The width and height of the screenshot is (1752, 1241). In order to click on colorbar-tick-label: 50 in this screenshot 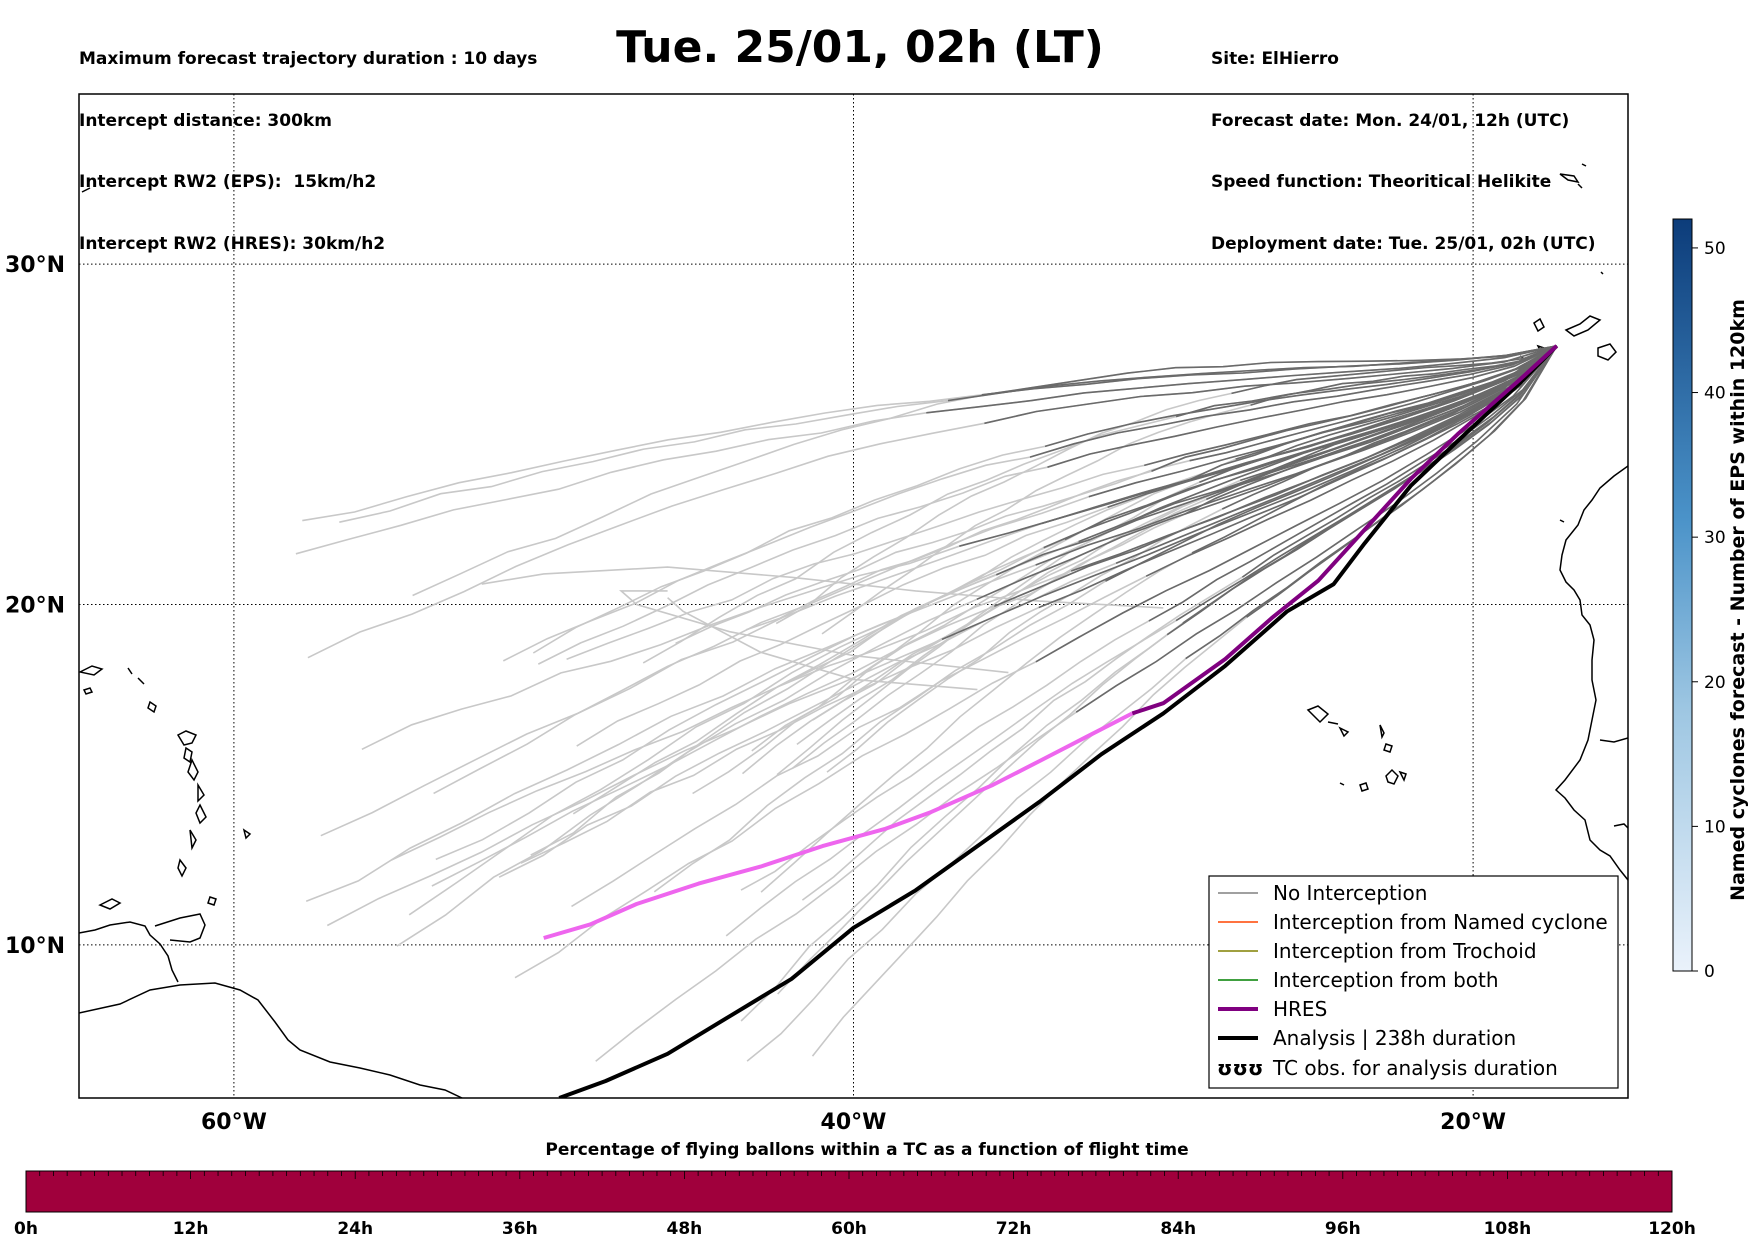, I will do `click(1715, 249)`.